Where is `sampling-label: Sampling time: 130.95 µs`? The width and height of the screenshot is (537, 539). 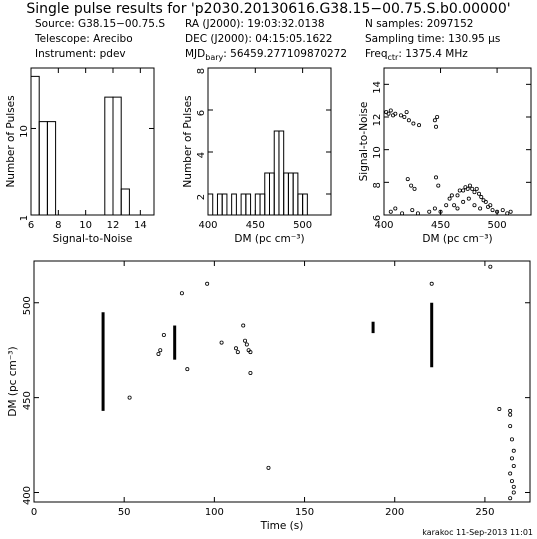
sampling-label: Sampling time: 130.95 µs is located at coordinates (433, 39).